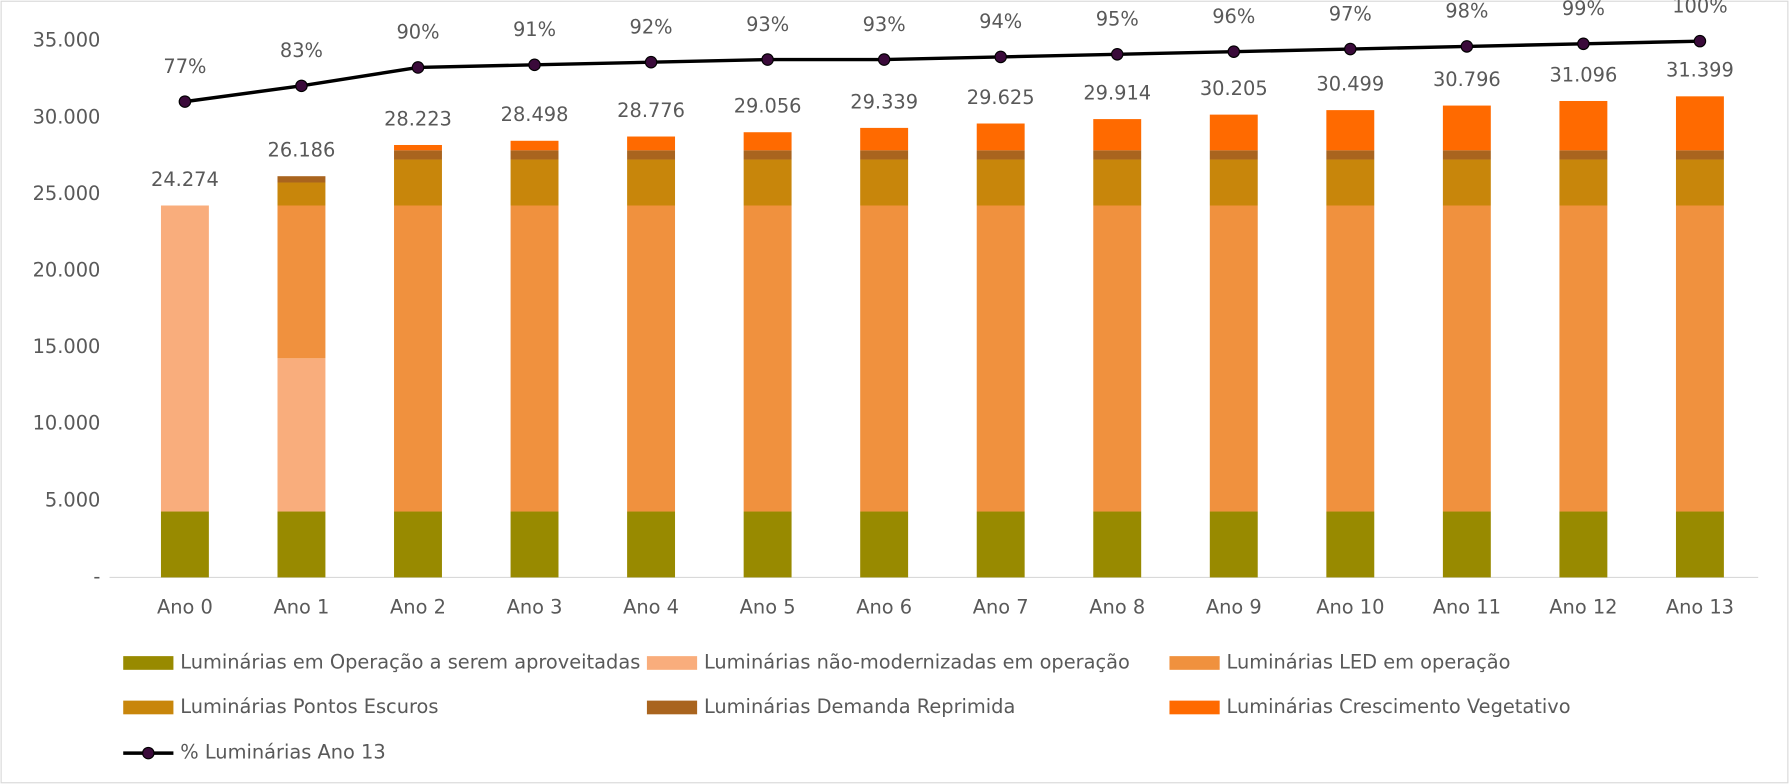 The image size is (1789, 784). Describe the element at coordinates (1117, 607) in the screenshot. I see `x-tick-label: Ano 8` at that location.